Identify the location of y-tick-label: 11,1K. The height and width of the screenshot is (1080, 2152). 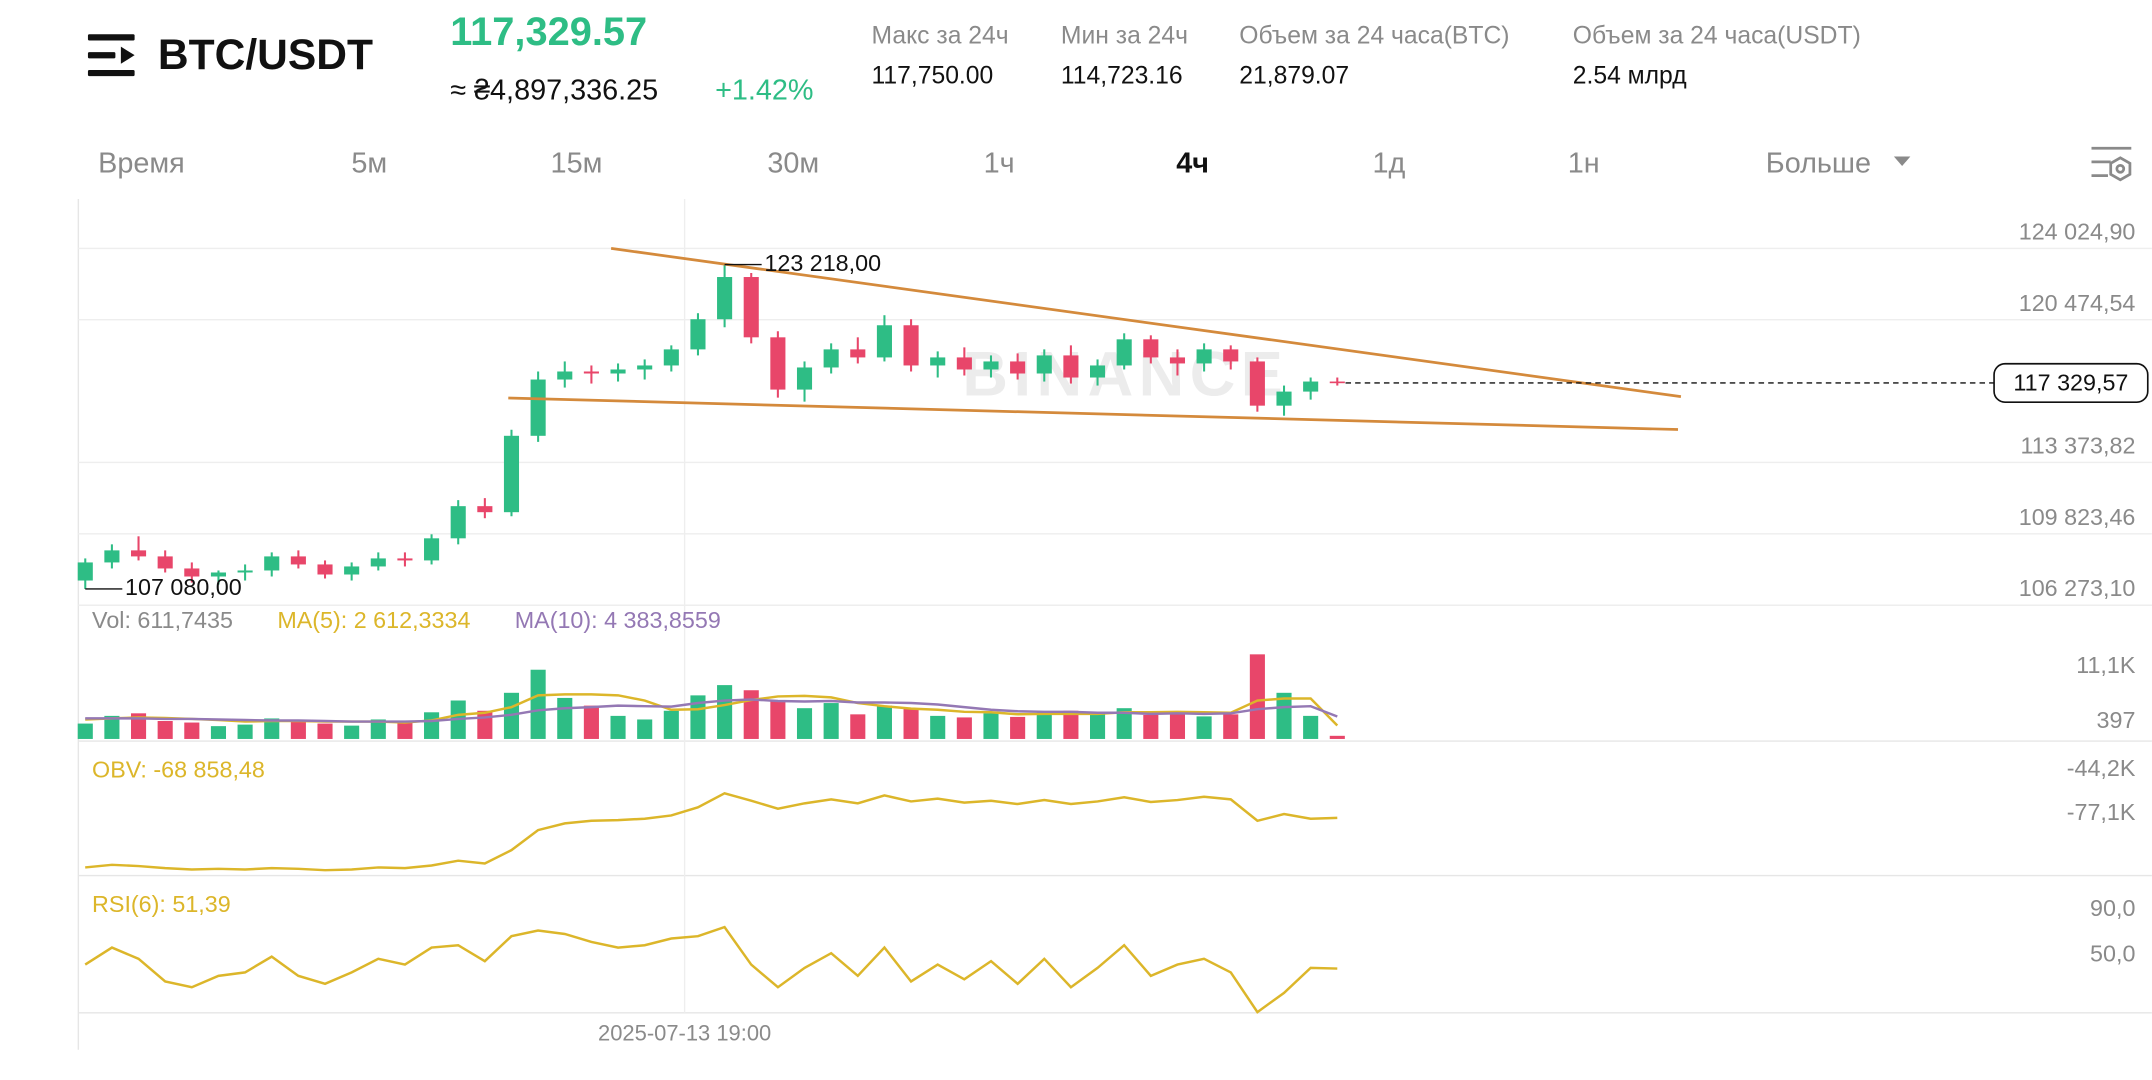
(2106, 665).